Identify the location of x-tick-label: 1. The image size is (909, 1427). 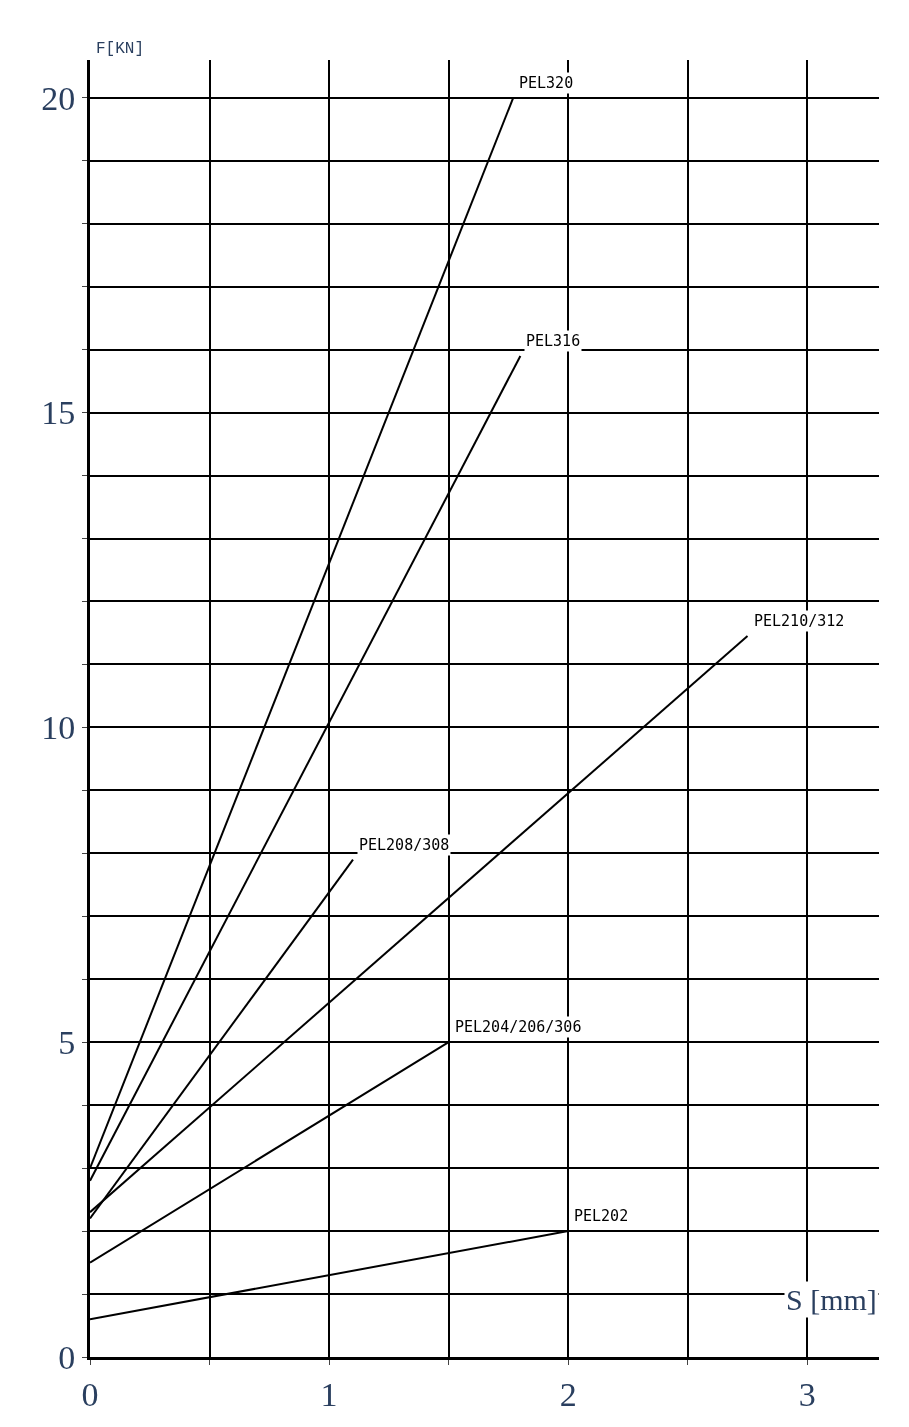
(329, 1394).